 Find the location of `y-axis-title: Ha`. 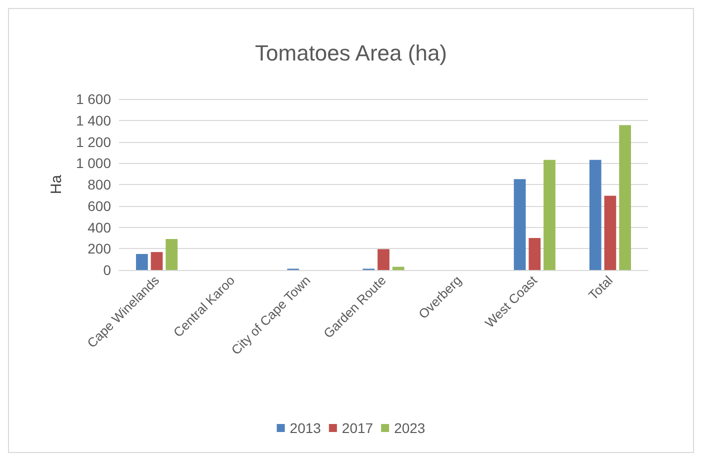

y-axis-title: Ha is located at coordinates (56, 184).